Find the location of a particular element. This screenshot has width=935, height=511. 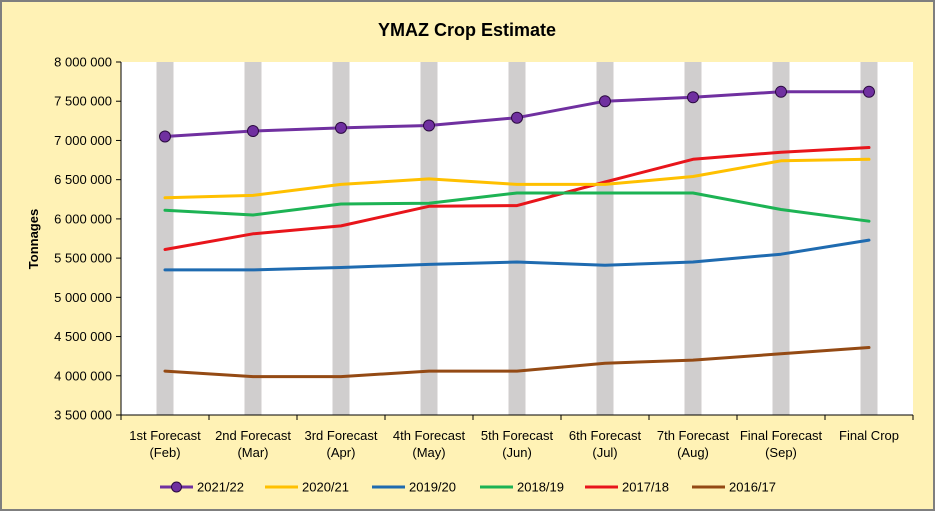

x-tick-label: 1st Forecast (Feb) is located at coordinates (165, 444).